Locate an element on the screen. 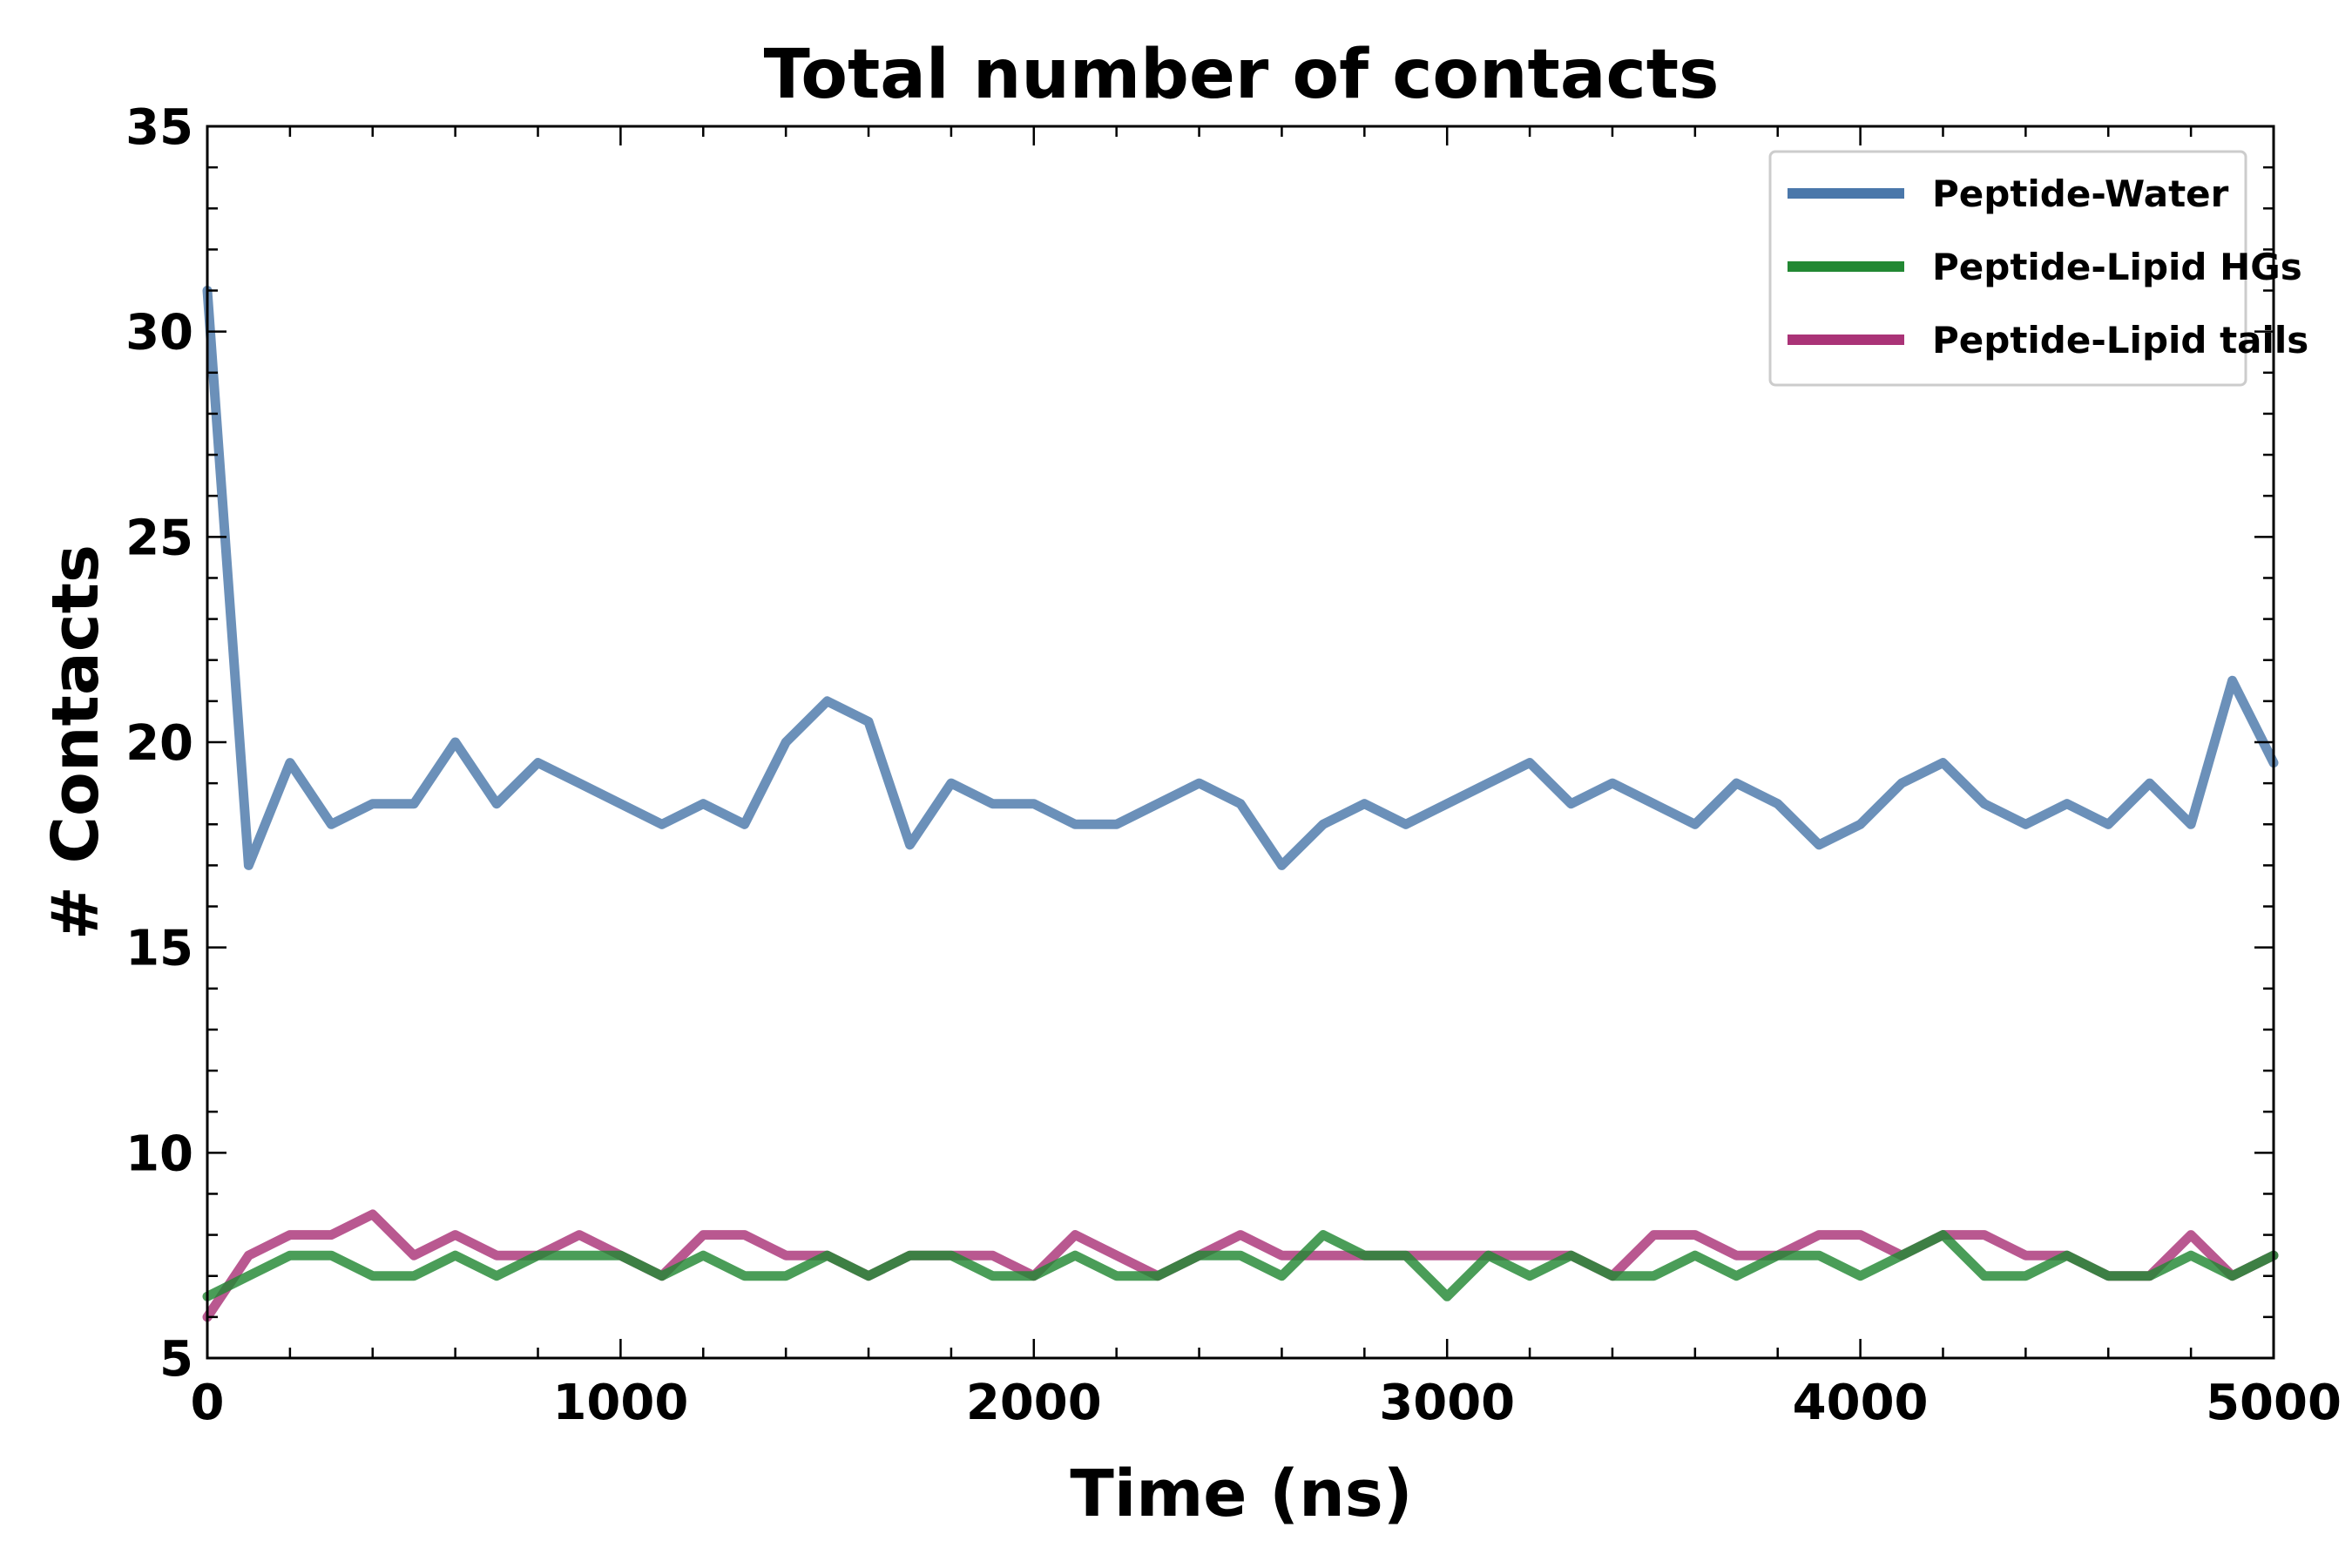  legend-box is located at coordinates (2008, 268).